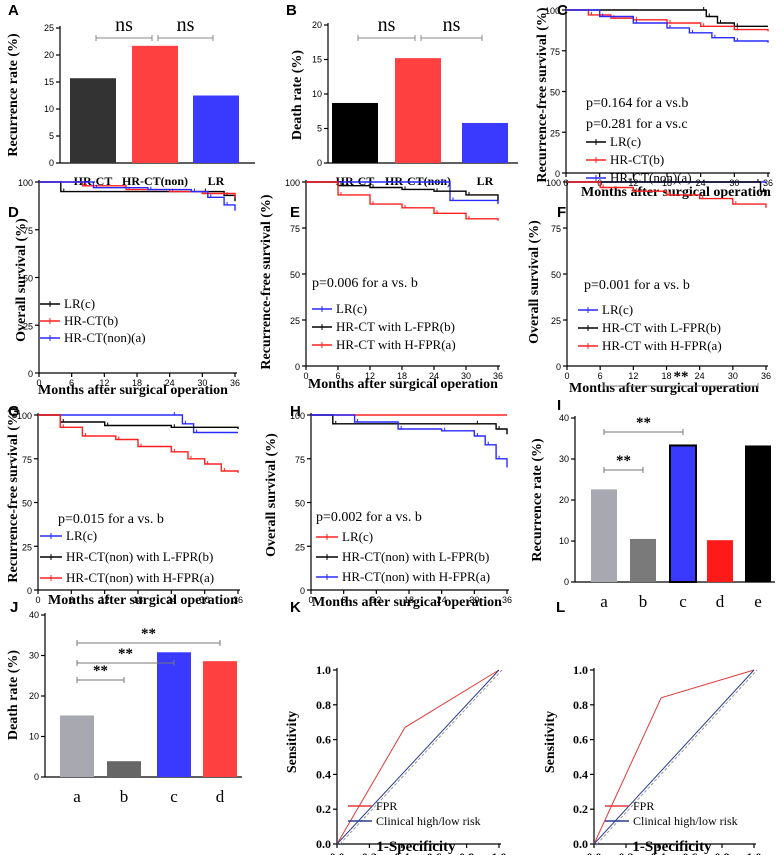  I want to click on legend-label: Clinical high/low risk, so click(685, 821).